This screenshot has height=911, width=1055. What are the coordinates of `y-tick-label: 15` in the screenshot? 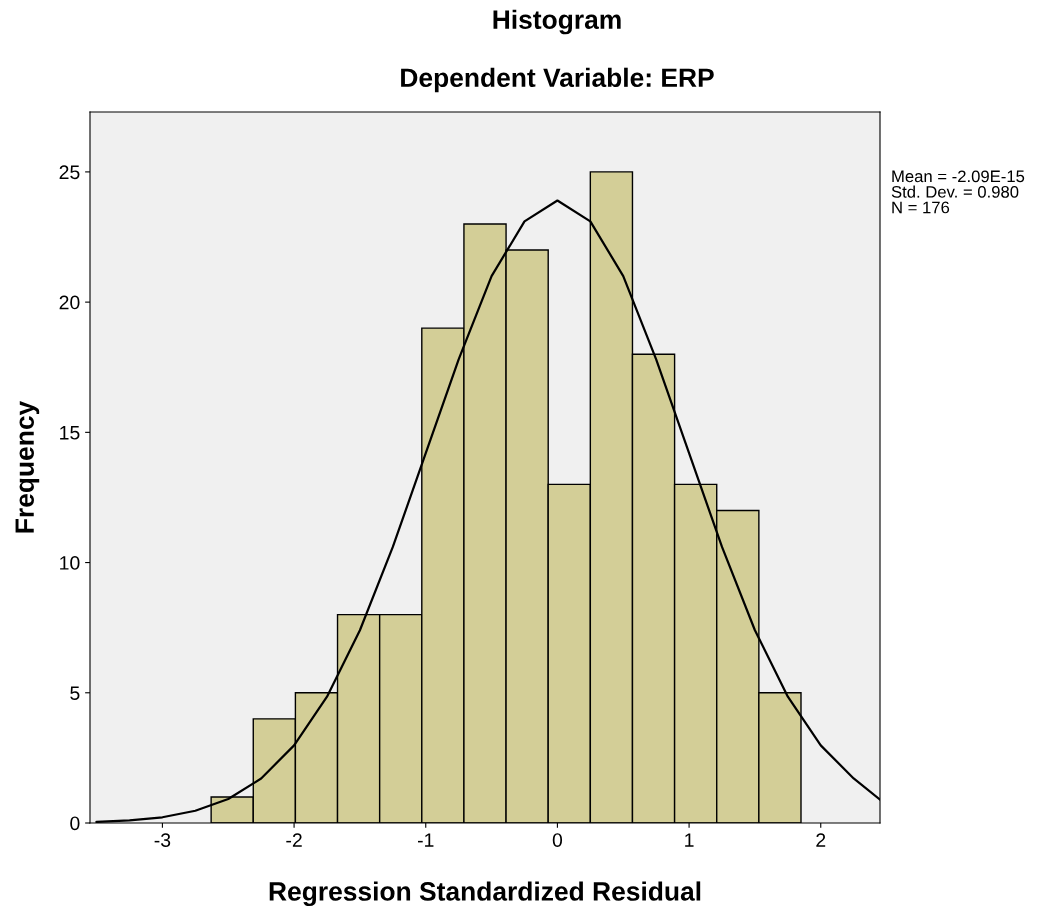 It's located at (70, 433).